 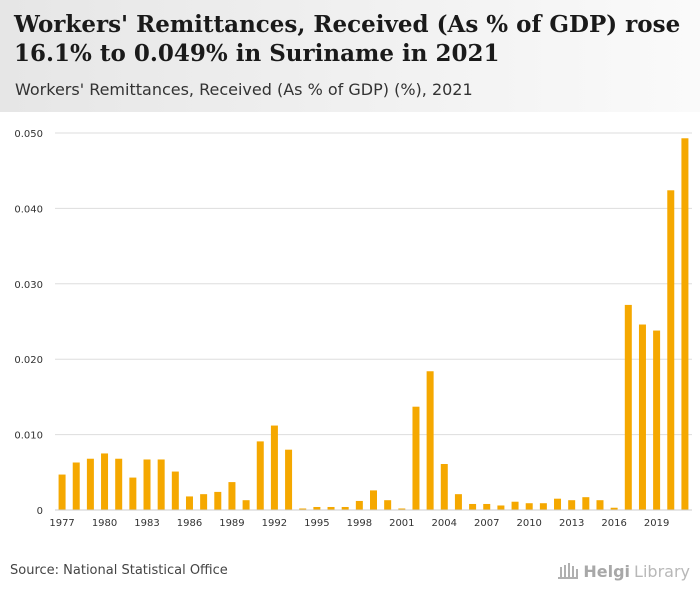 I want to click on bar-2021, so click(x=685, y=324).